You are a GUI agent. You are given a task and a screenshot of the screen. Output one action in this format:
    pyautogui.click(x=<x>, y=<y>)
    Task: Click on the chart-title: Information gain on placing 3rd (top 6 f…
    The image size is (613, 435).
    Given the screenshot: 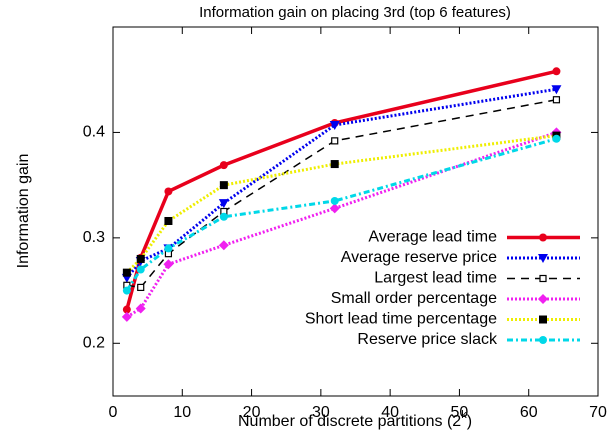 What is the action you would take?
    pyautogui.click(x=355, y=12)
    